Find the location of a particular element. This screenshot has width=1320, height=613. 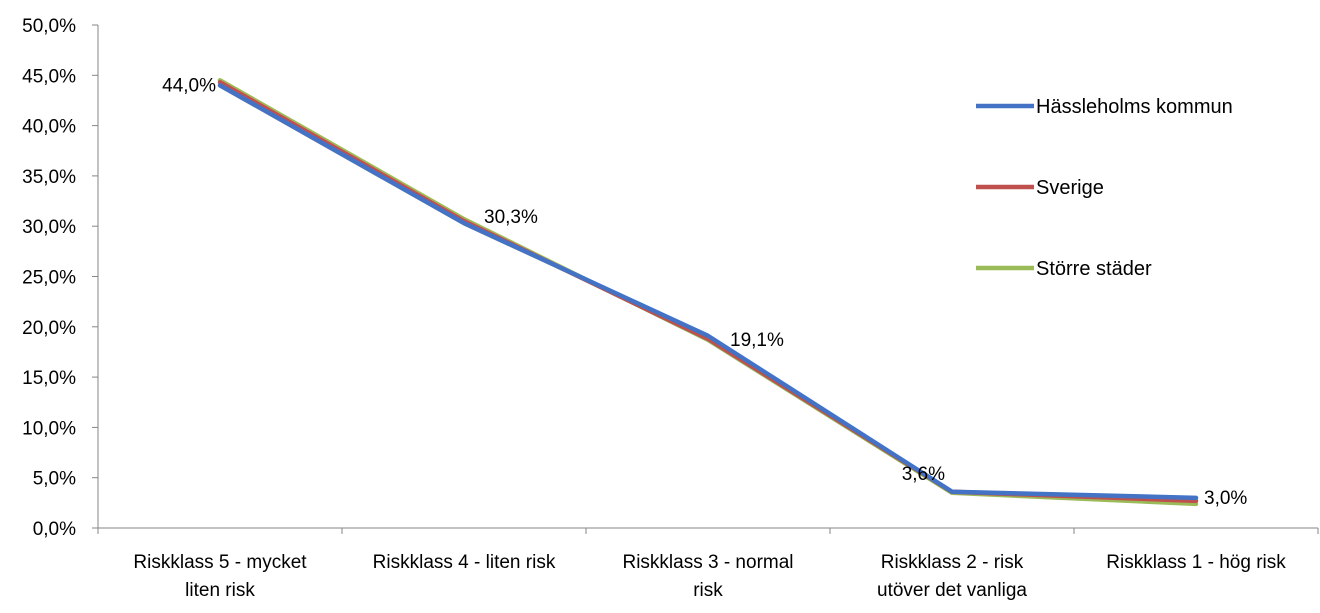

x-tick-label: Riskklass 4 - liten risk is located at coordinates (464, 562).